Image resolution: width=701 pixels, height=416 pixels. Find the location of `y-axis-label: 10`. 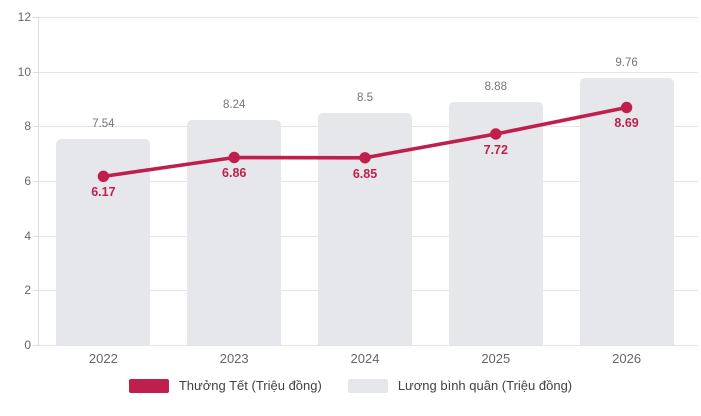

y-axis-label: 10 is located at coordinates (24, 71).